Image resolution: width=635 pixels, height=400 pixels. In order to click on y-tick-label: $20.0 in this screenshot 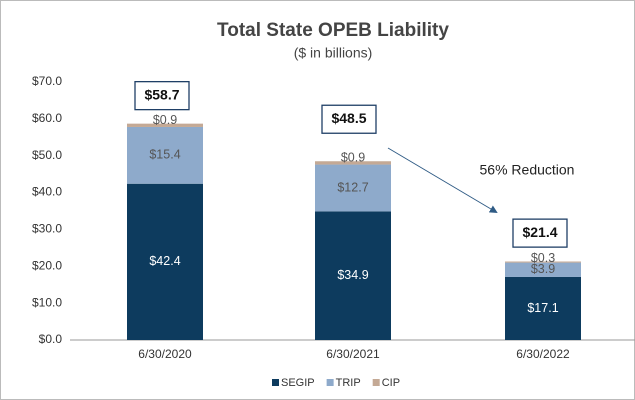, I will do `click(47, 265)`.